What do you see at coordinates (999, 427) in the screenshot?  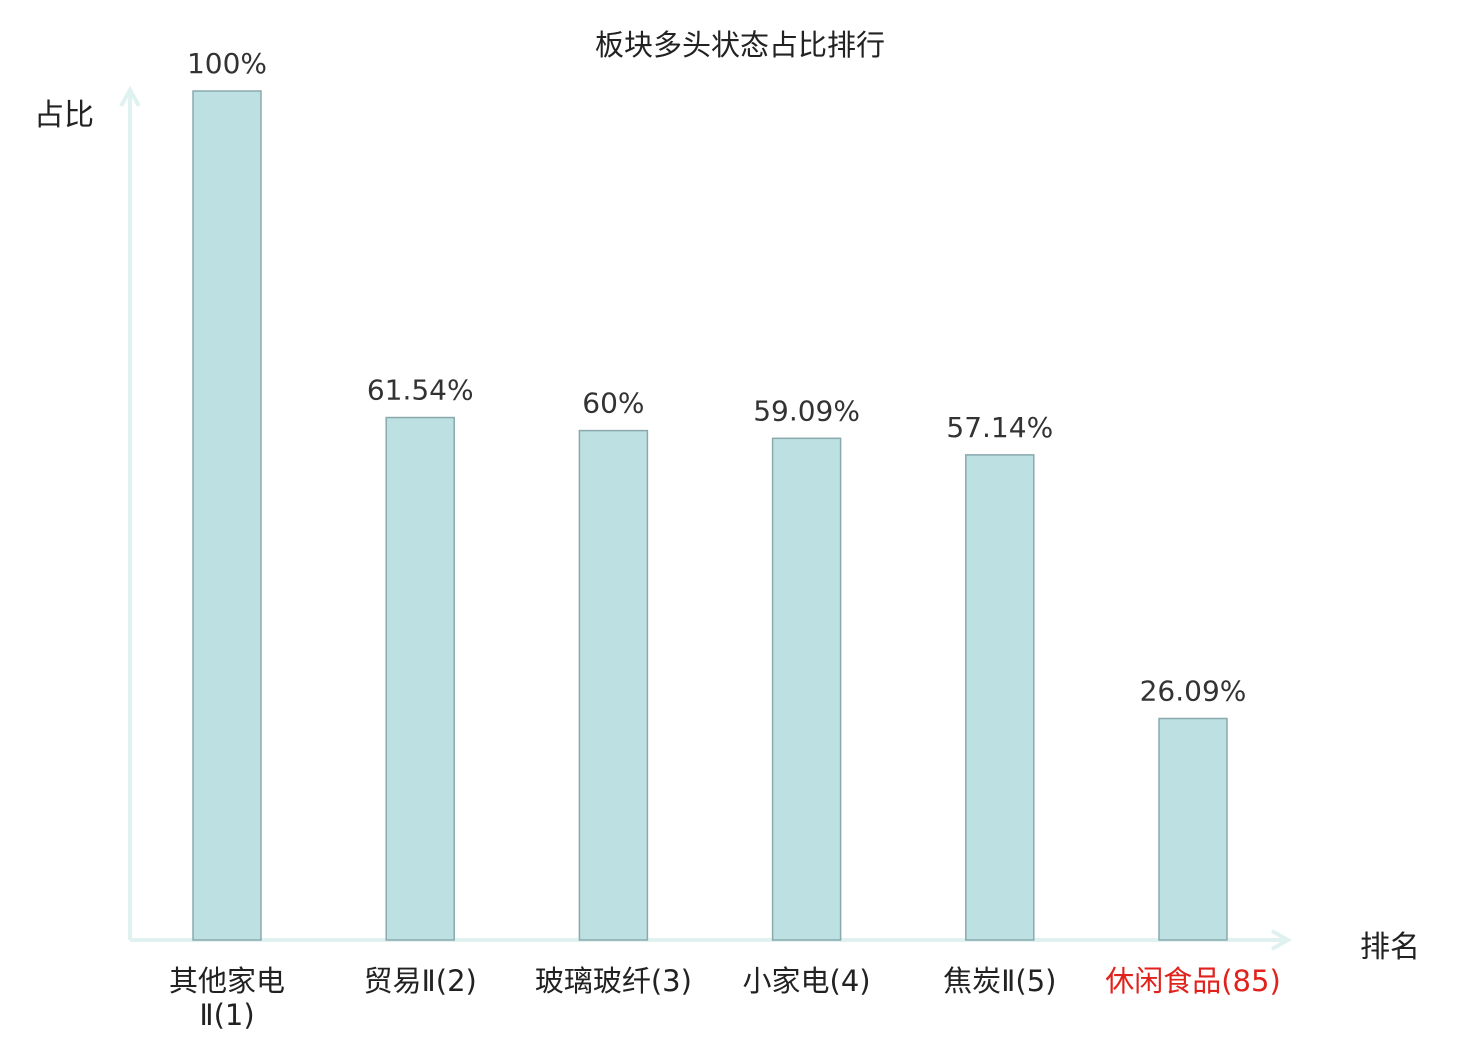 I see `value-label: 57.14%` at bounding box center [999, 427].